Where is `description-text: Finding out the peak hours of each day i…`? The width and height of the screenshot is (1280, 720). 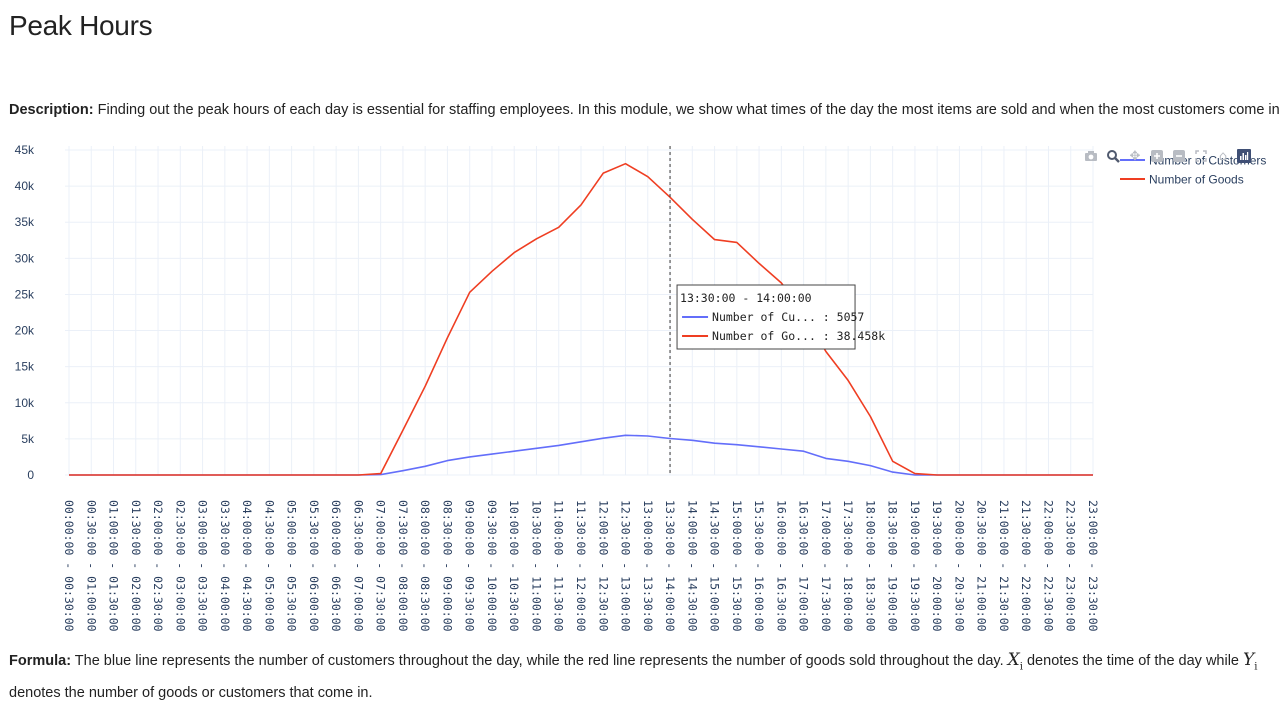
description-text: Finding out the peak hours of each day i… is located at coordinates (686, 110).